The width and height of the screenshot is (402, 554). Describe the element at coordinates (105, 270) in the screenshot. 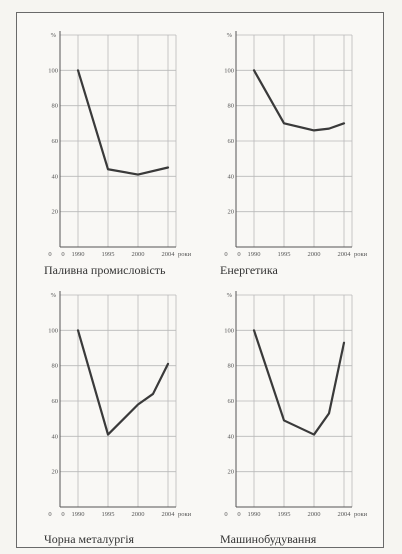

I see `chart-title: Паливна промисловість` at that location.